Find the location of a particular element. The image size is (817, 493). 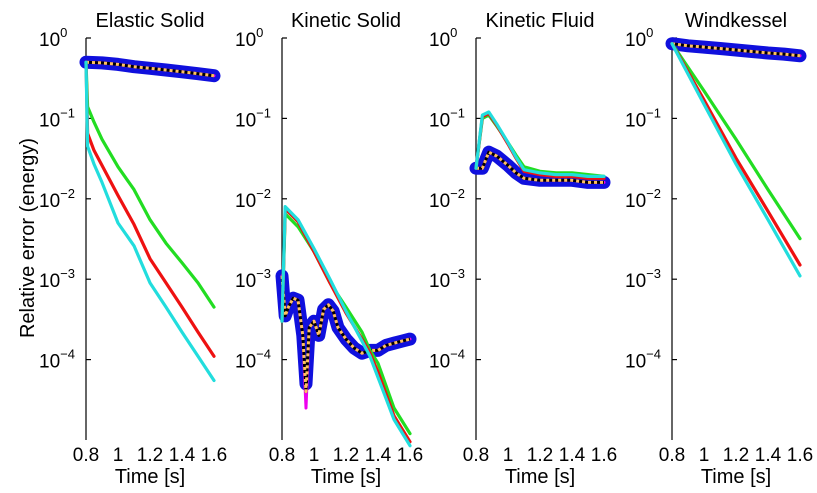

panel-title: Windkessel is located at coordinates (736, 21).